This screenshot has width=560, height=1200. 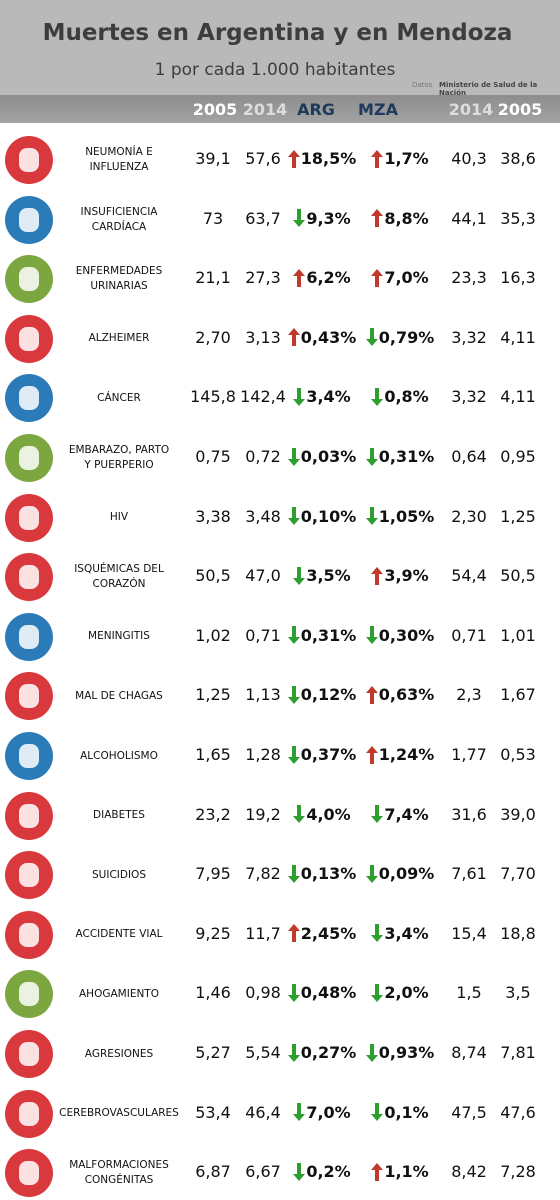 What do you see at coordinates (213, 933) in the screenshot?
I see `arg-2005: 9,25` at bounding box center [213, 933].